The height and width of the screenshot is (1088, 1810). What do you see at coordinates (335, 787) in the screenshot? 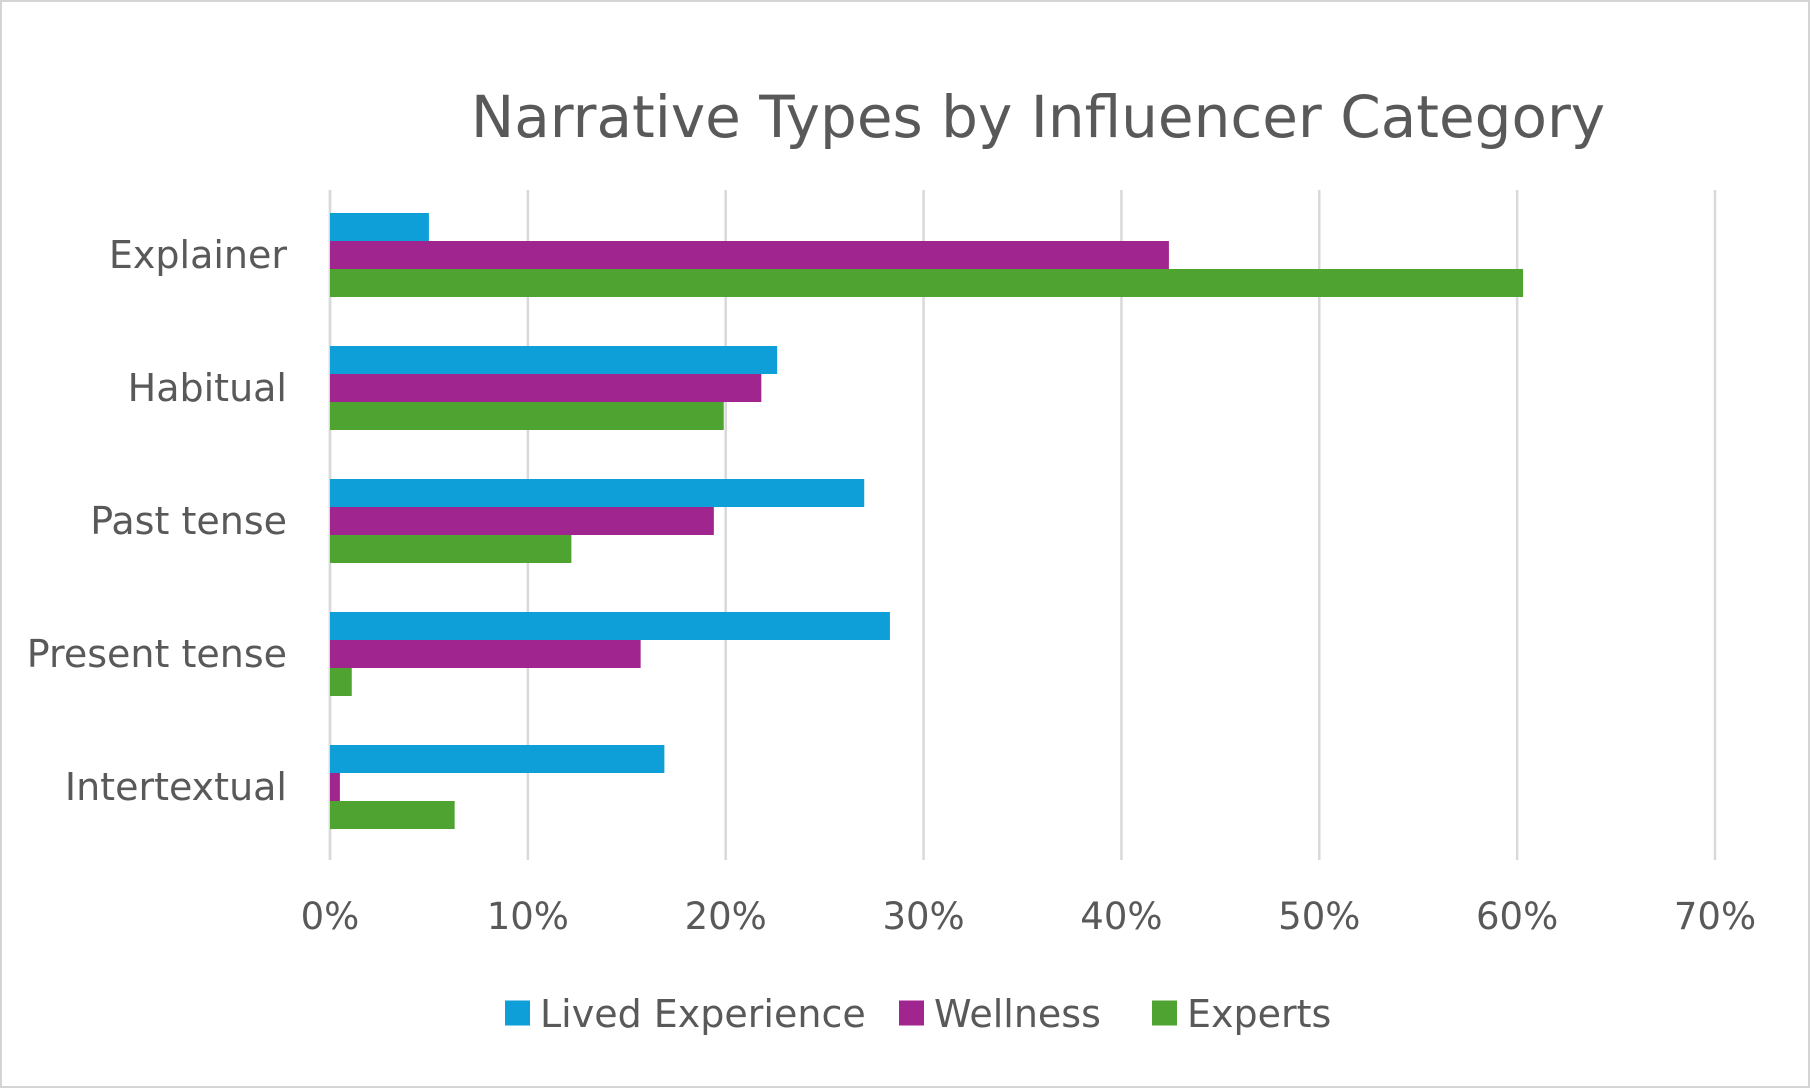
I see `bar-intertextual-wellness` at bounding box center [335, 787].